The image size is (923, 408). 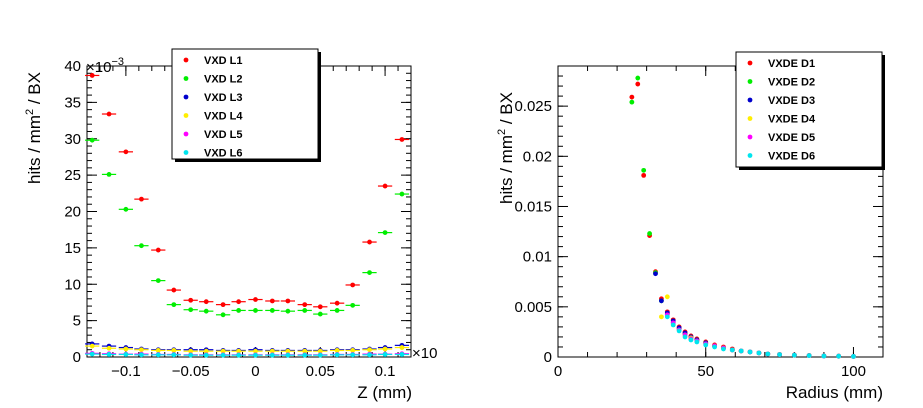 I want to click on right-y-tick-label: 0.025, so click(x=533, y=106).